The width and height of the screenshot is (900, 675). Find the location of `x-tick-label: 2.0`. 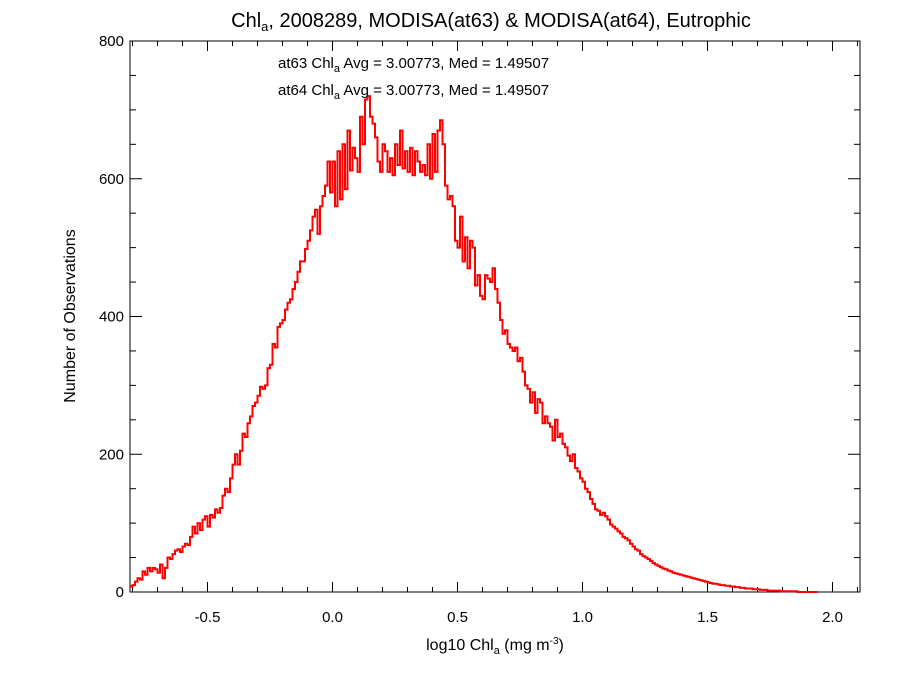

x-tick-label: 2.0 is located at coordinates (832, 617).